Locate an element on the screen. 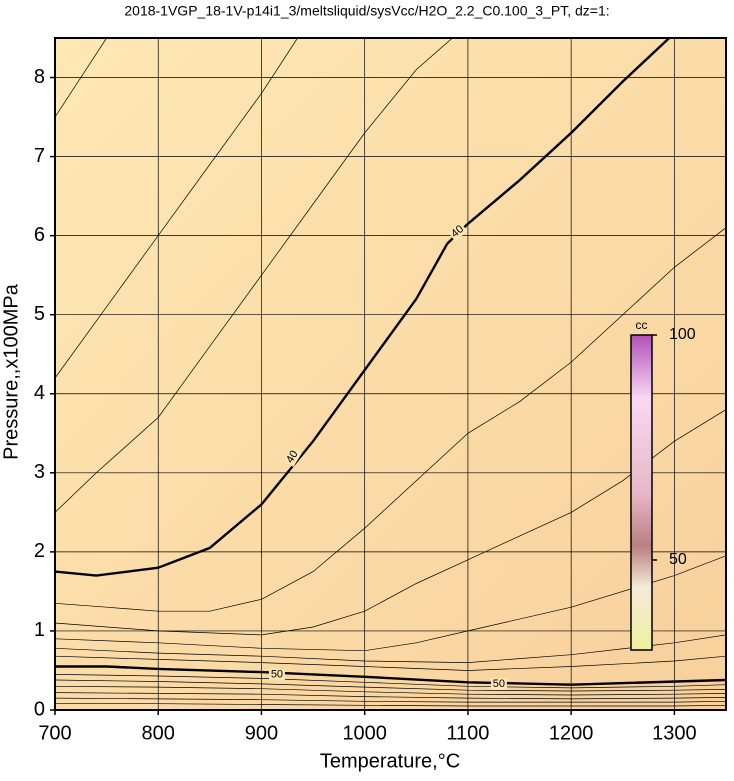 The width and height of the screenshot is (734, 781). contour-label: 40 is located at coordinates (292, 457).